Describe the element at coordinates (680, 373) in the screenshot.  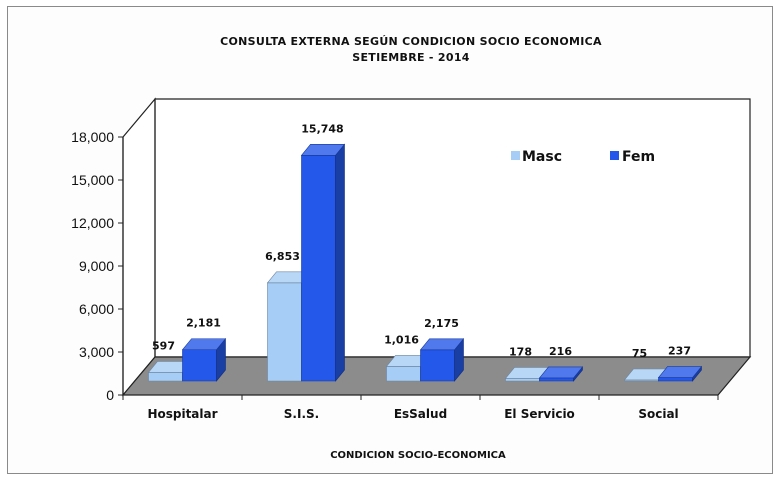
I see `bar-fem-social` at that location.